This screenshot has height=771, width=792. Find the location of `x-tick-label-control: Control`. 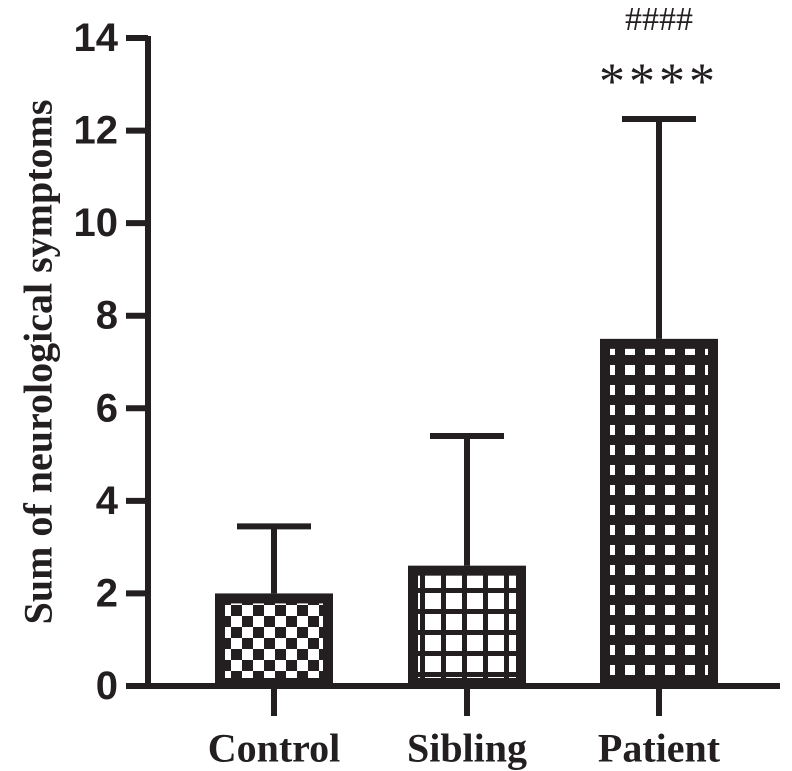

x-tick-label-control: Control is located at coordinates (274, 748).